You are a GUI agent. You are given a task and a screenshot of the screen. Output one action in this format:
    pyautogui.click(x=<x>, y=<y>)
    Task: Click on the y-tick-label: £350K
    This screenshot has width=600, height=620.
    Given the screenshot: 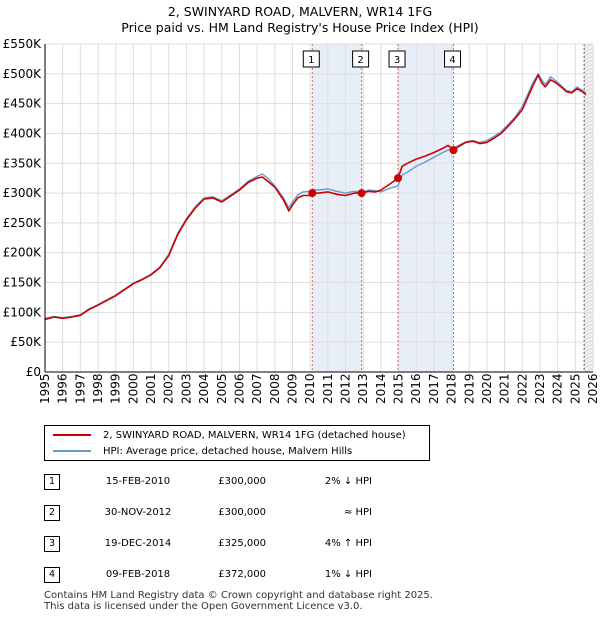 What is the action you would take?
    pyautogui.click(x=23, y=163)
    